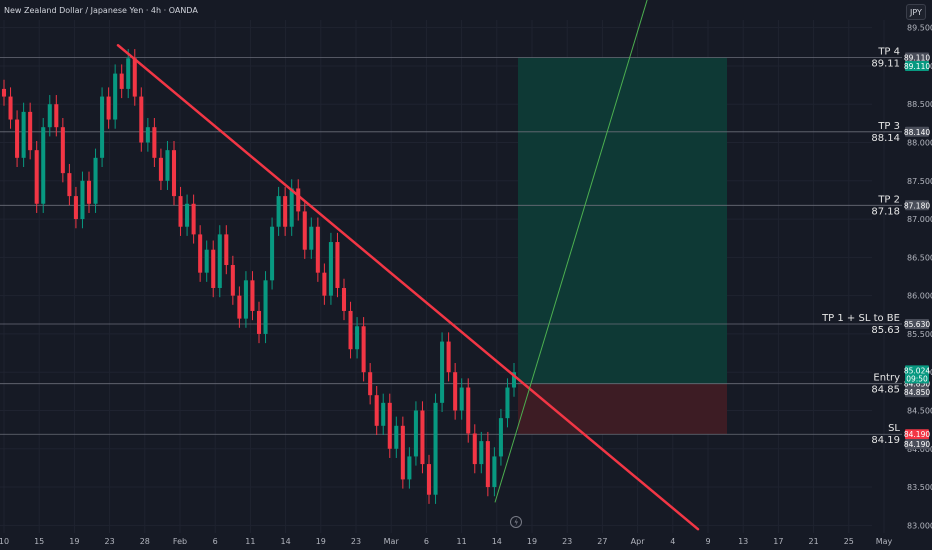 This screenshot has height=550, width=932. I want to click on x-tick-label: 19, so click(321, 541).